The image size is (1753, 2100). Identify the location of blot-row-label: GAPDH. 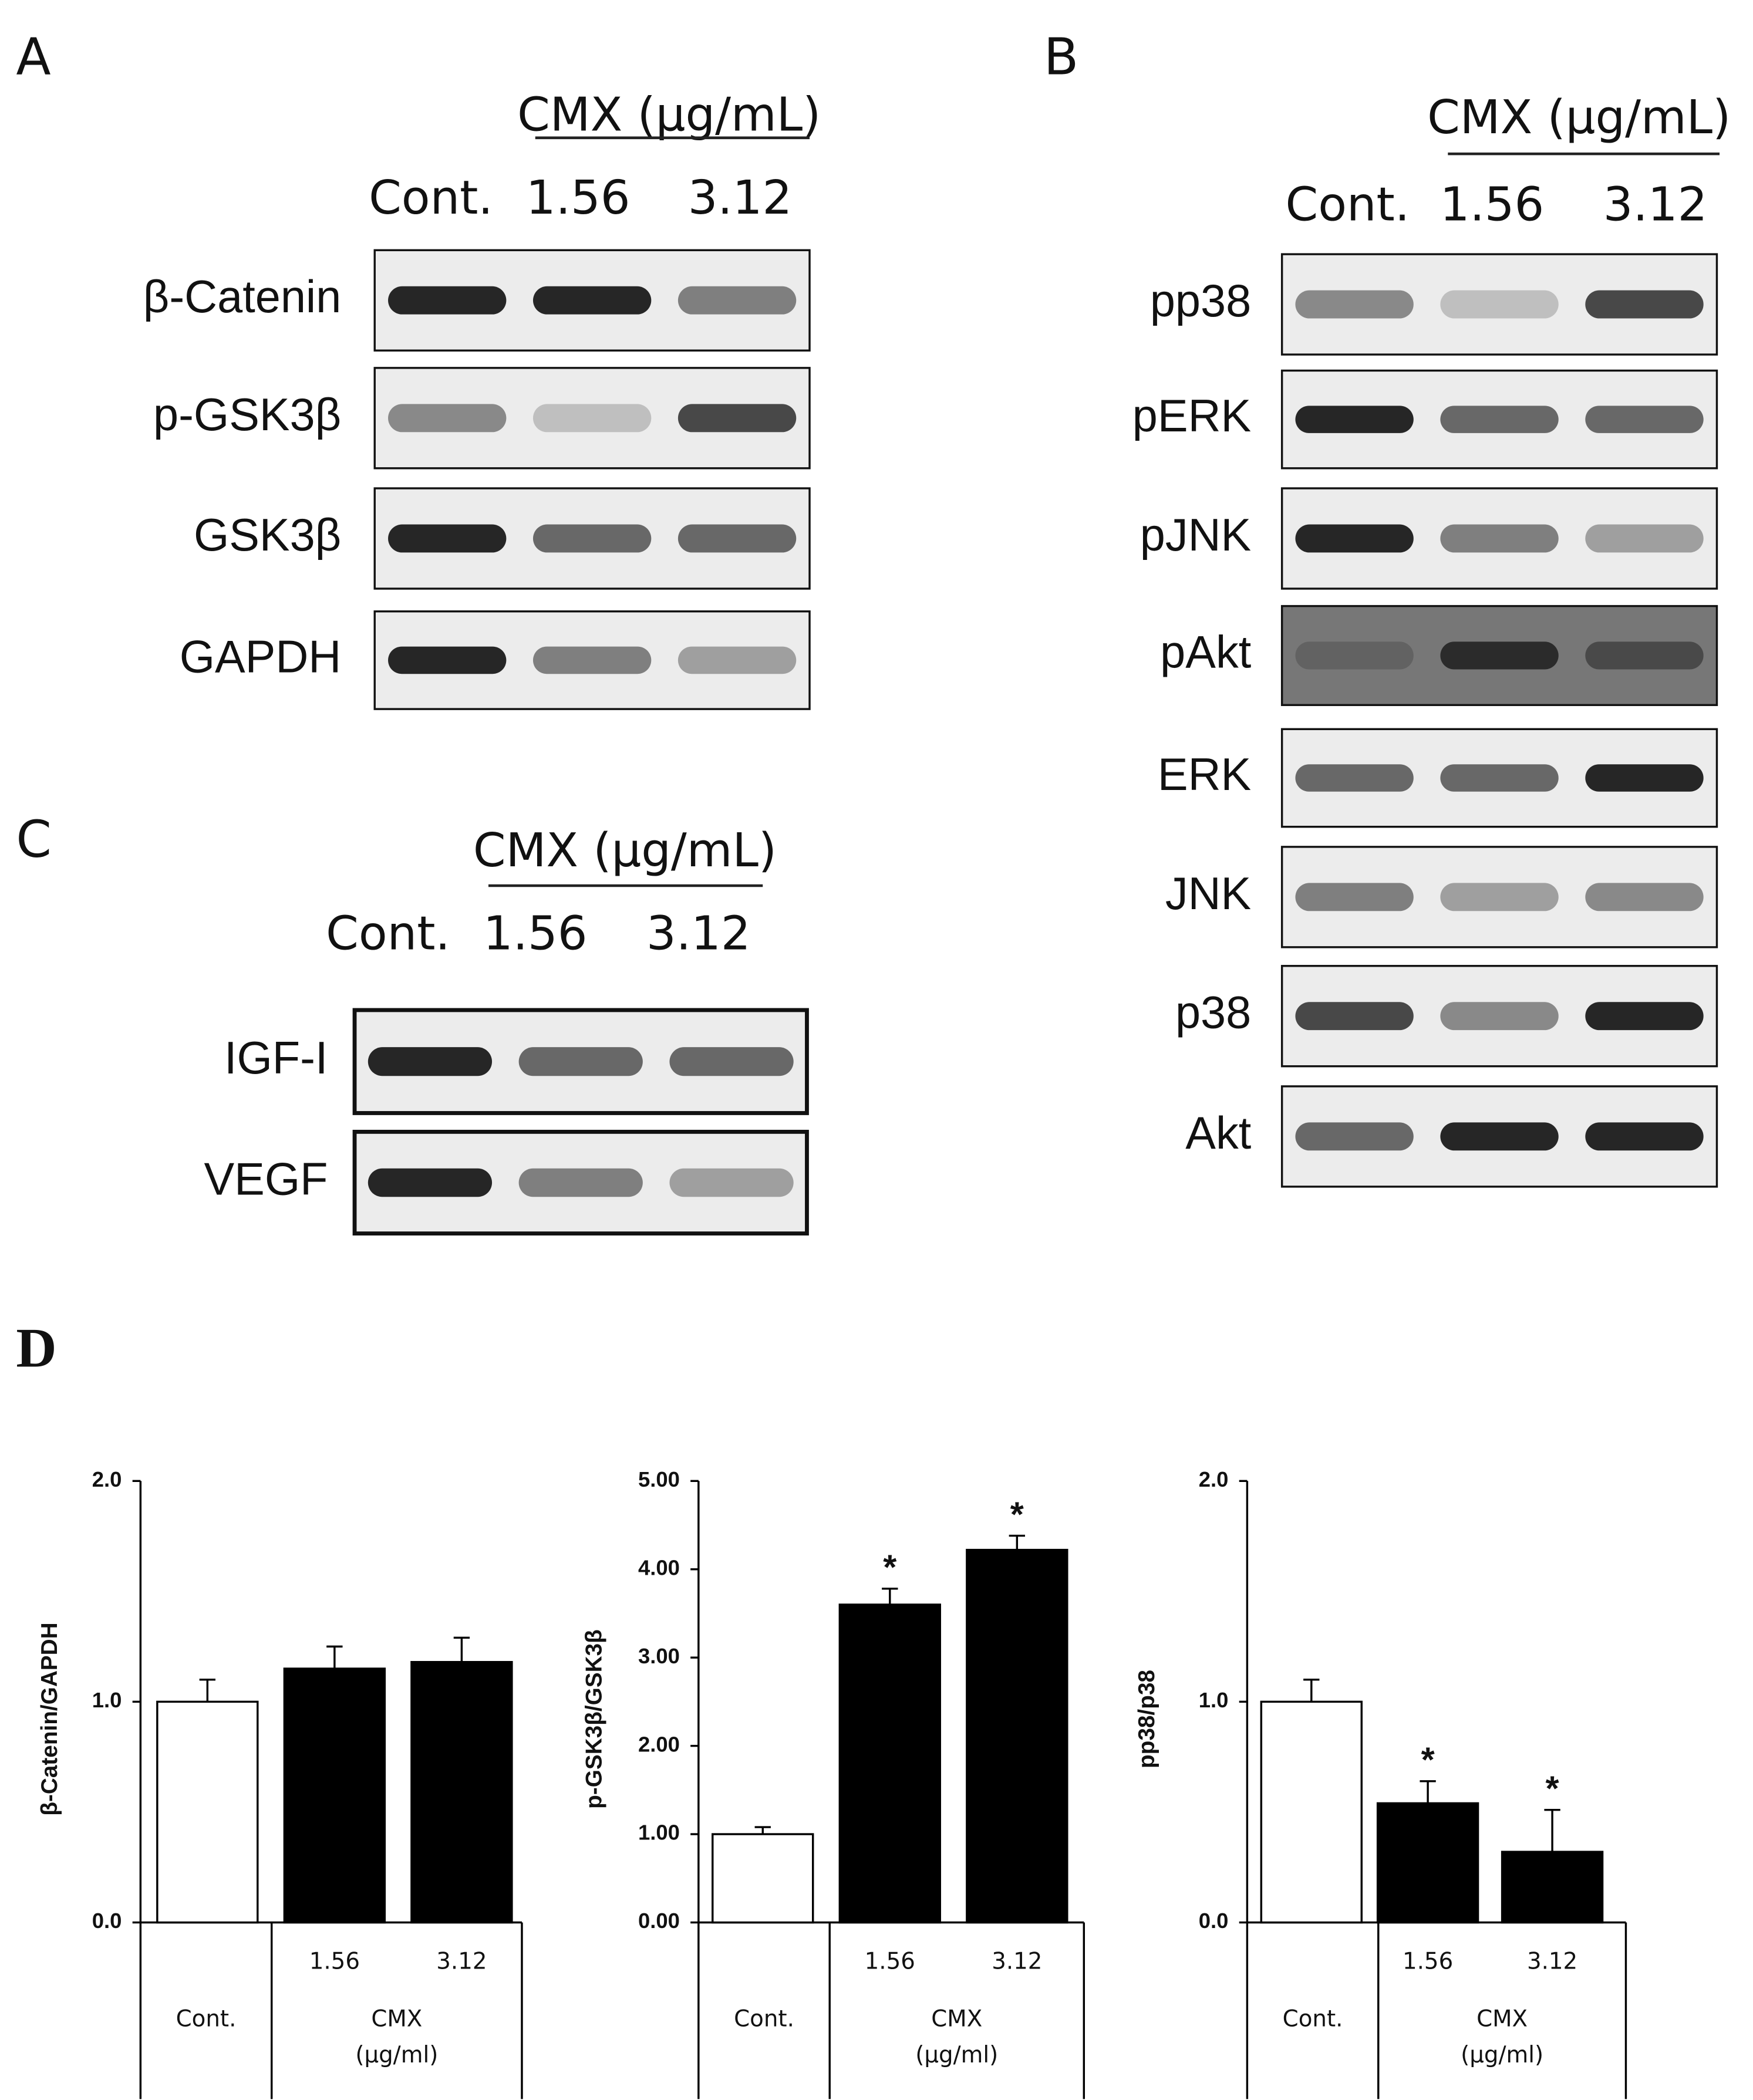
(261, 657).